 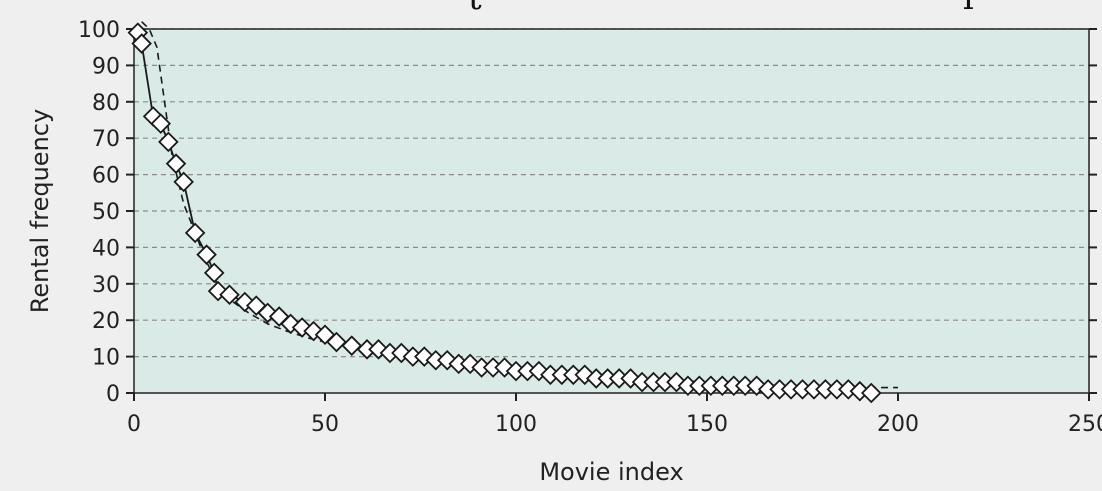 What do you see at coordinates (106, 139) in the screenshot?
I see `y-tick-label: 70` at bounding box center [106, 139].